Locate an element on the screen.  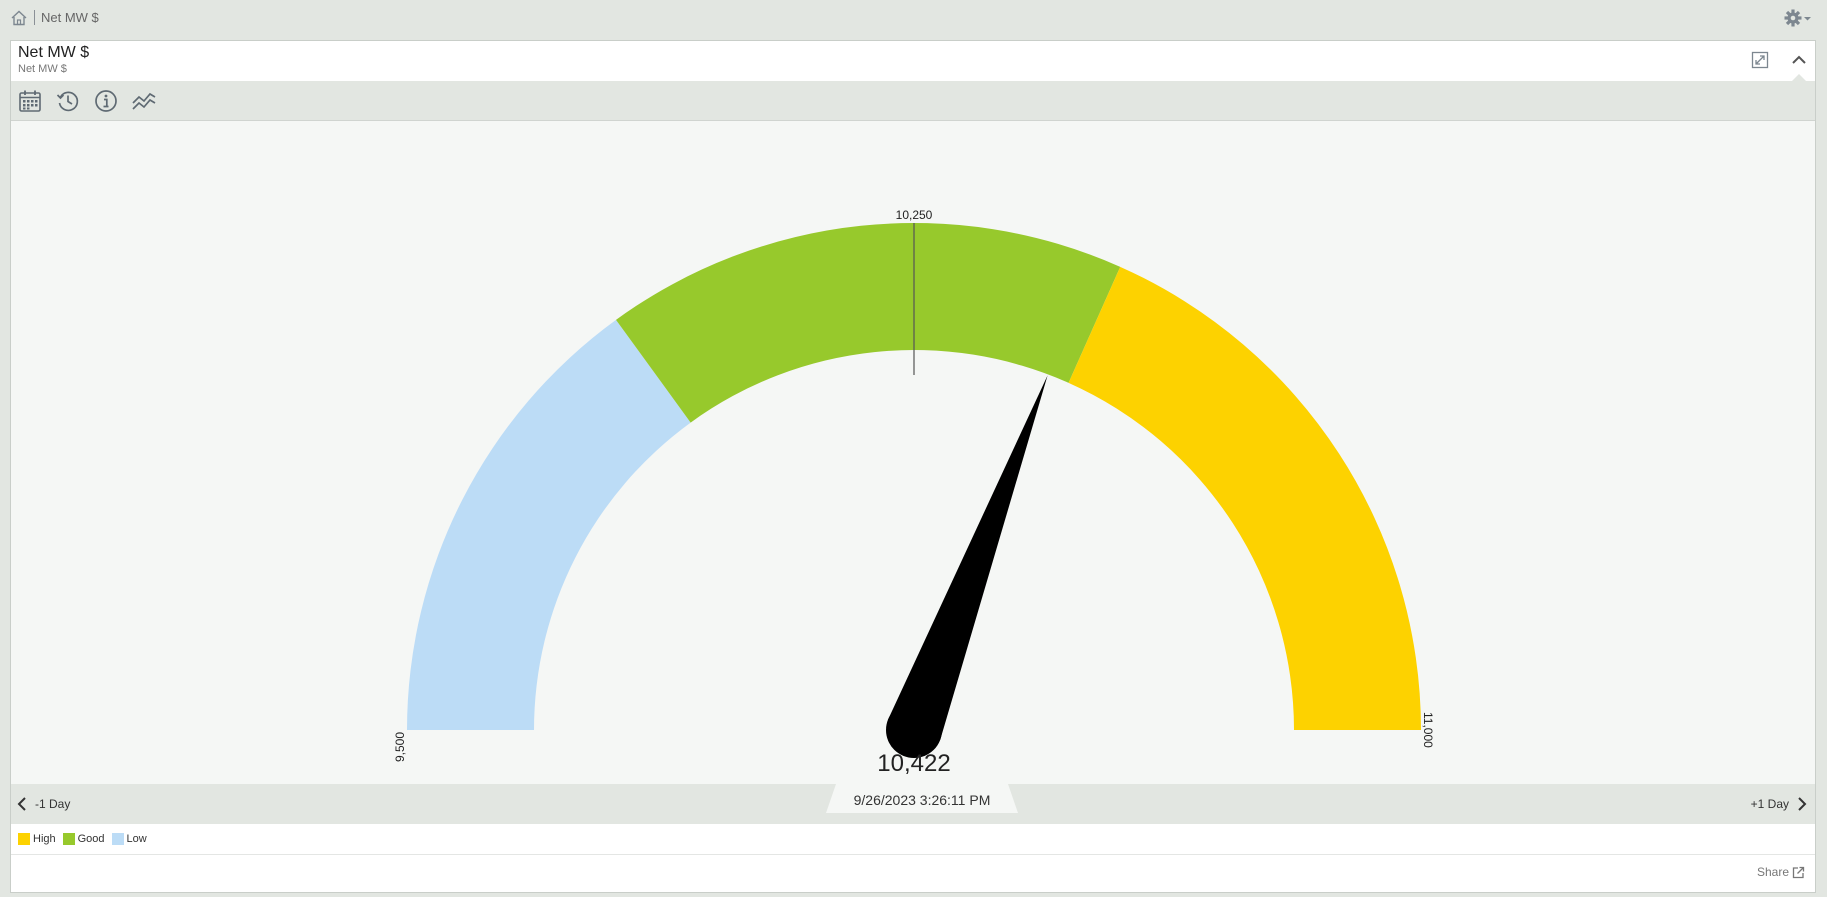
home-icon is located at coordinates (19, 18).